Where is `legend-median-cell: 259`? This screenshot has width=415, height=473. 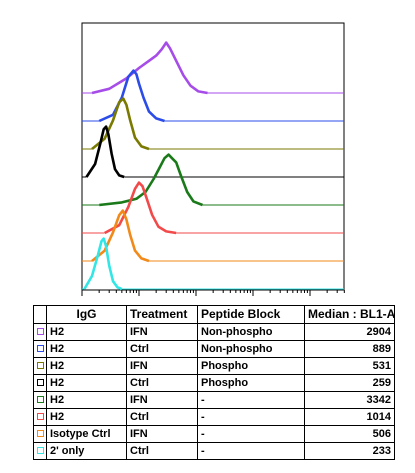 legend-median-cell: 259 is located at coordinates (349, 383).